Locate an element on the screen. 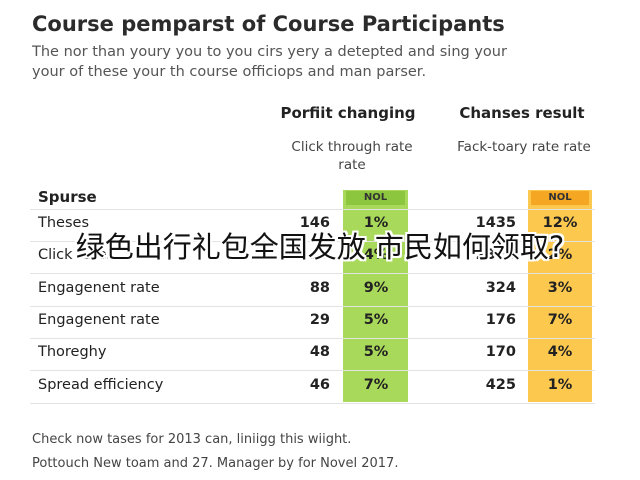 This screenshot has width=640, height=480. group-header: Porfiit changing is located at coordinates (348, 113).